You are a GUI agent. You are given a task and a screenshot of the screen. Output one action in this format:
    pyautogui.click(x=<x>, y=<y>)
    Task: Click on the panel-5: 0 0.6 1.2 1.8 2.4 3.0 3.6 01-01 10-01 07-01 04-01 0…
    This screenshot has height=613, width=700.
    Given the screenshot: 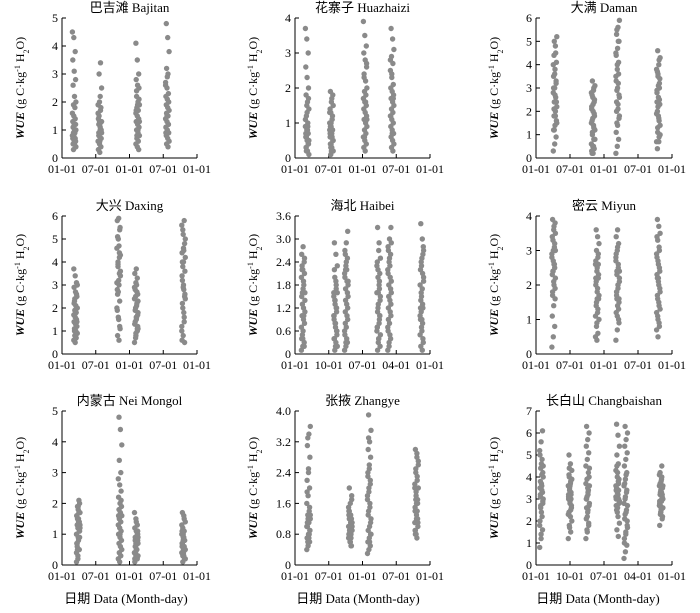 What is the action you would take?
    pyautogui.click(x=345, y=285)
    